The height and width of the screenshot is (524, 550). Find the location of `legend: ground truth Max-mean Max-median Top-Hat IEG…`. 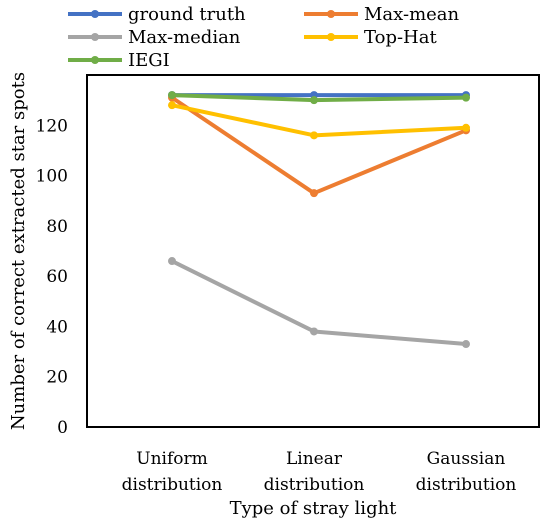

legend: ground truth Max-mean Max-median Top-Hat IEG… is located at coordinates (264, 37).